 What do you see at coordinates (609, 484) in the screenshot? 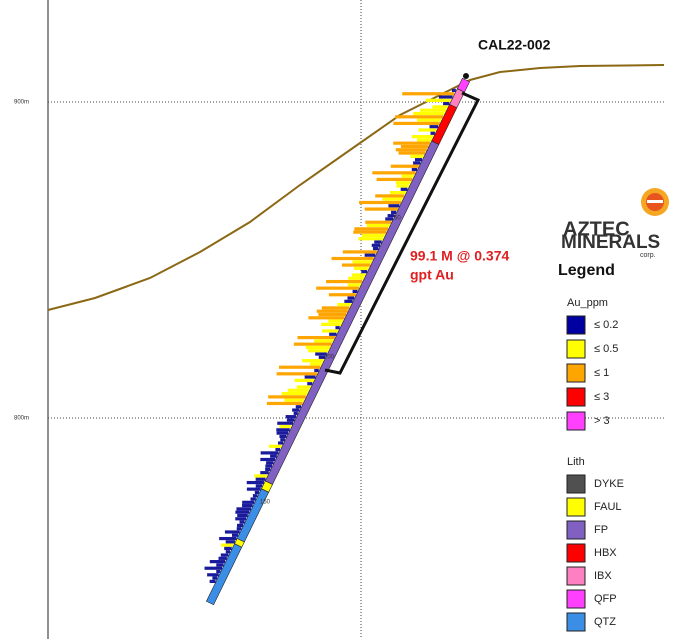
I see `legend-label: DYKE` at bounding box center [609, 484].